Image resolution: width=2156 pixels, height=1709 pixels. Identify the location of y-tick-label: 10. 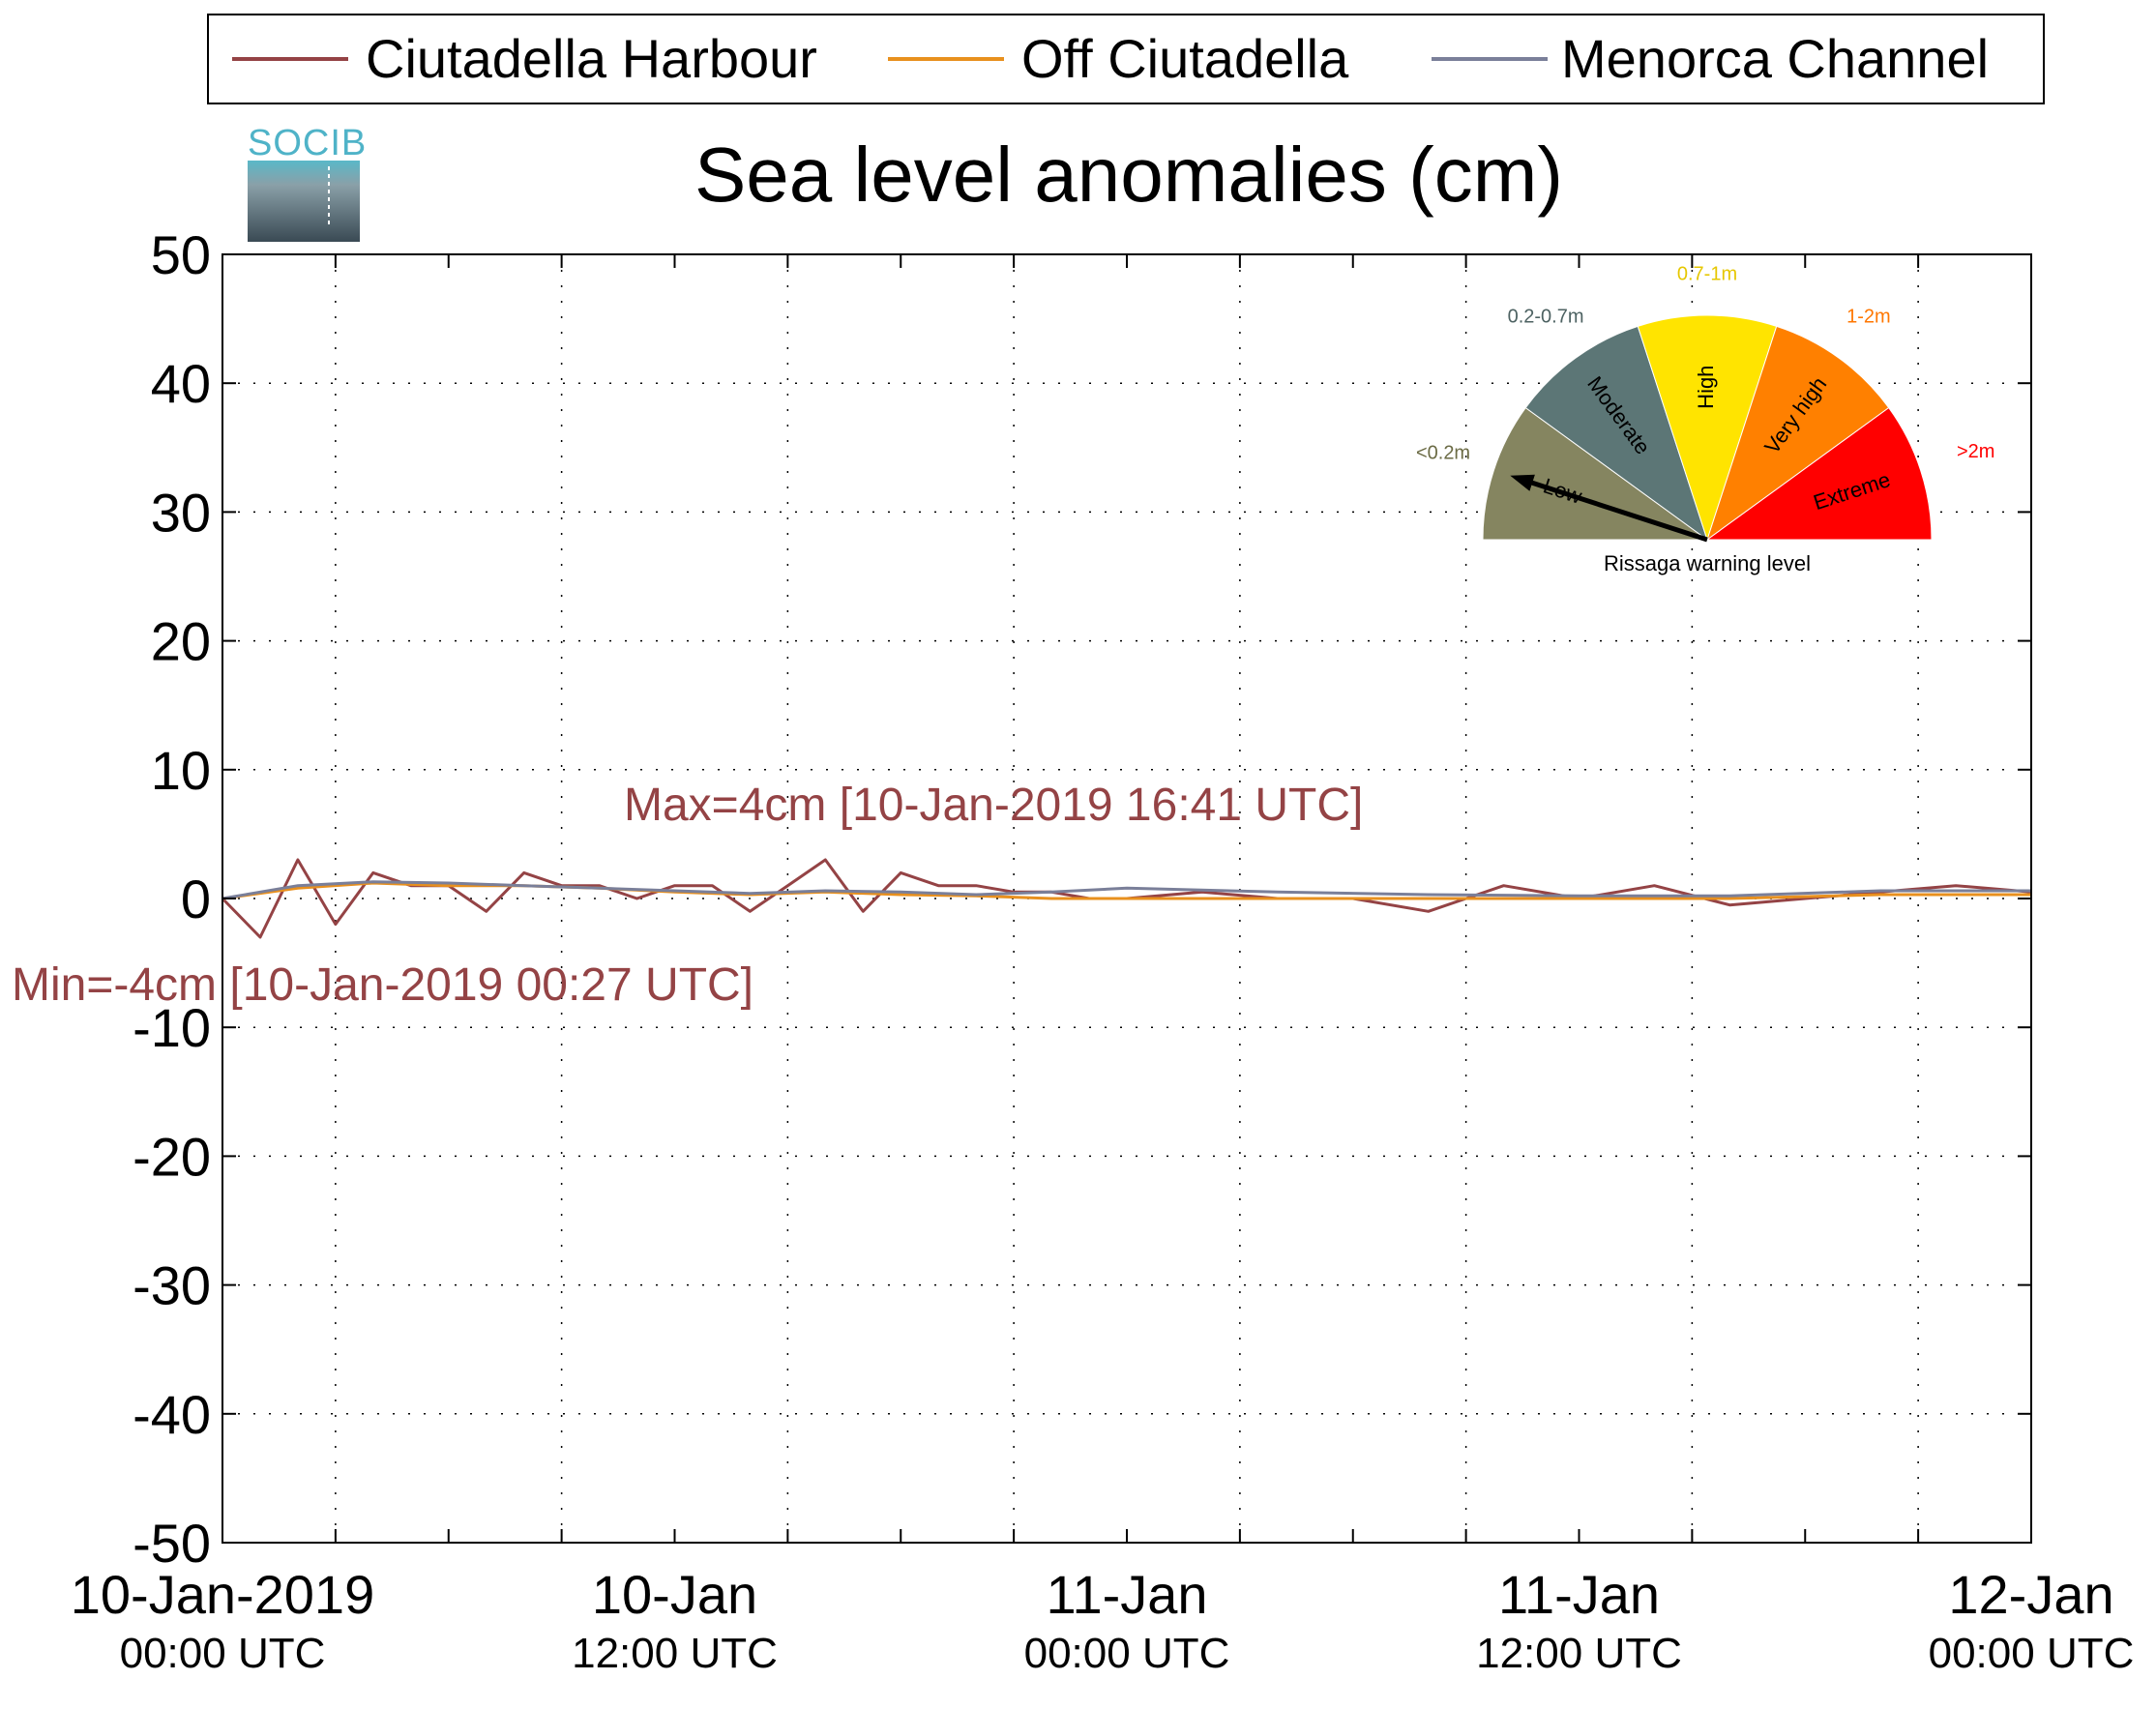
(181, 770).